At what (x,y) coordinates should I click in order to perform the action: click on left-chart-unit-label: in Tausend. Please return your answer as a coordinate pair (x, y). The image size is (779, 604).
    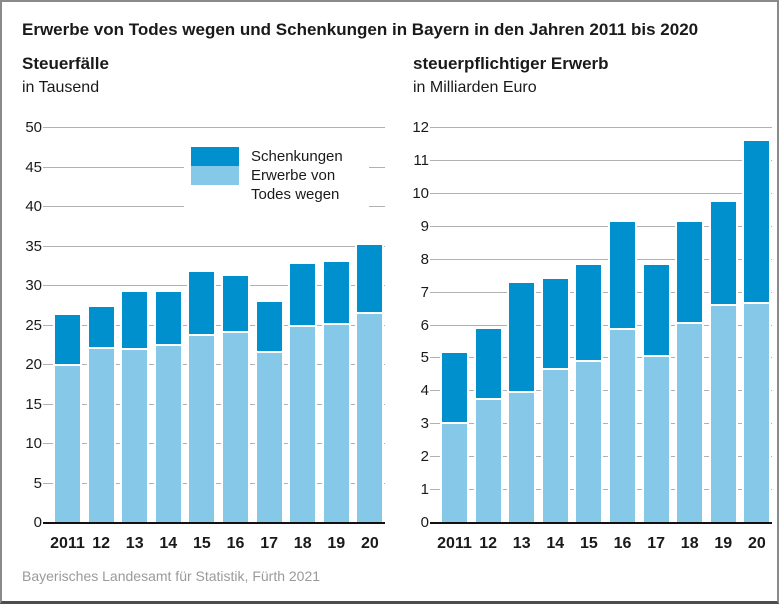
    Looking at the image, I should click on (61, 87).